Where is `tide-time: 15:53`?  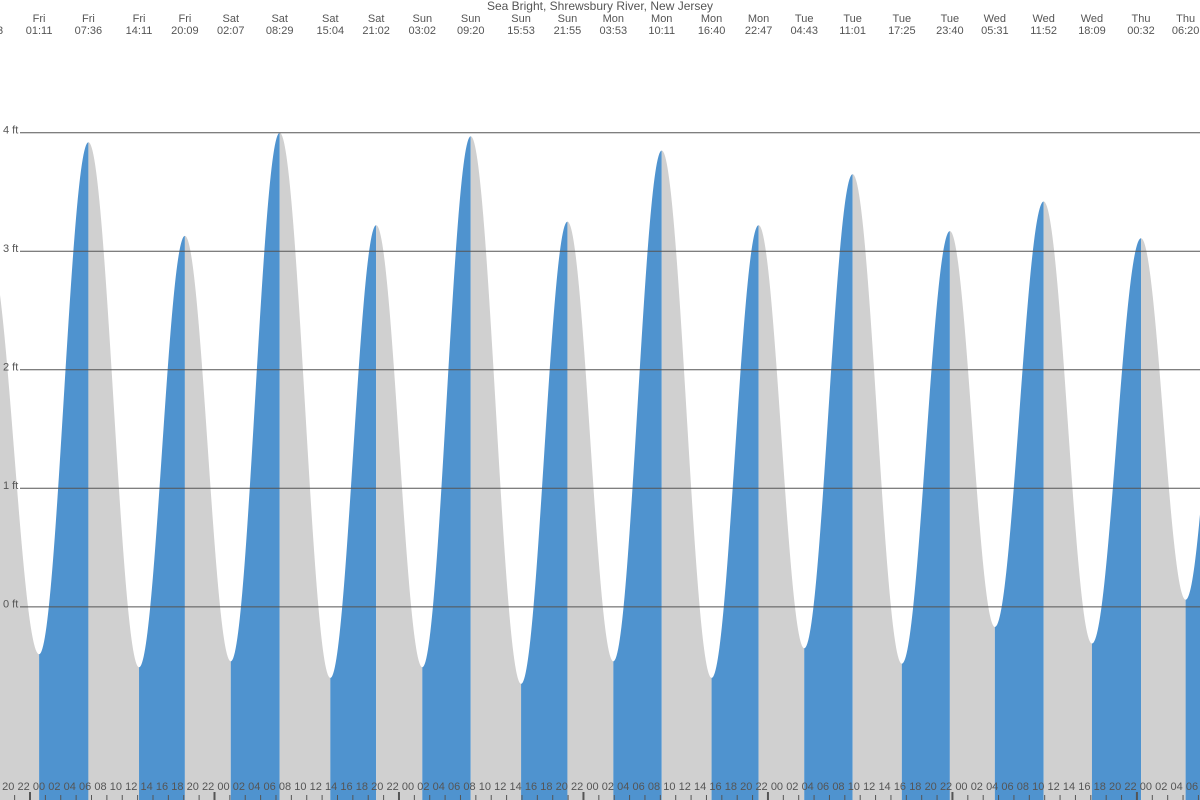 tide-time: 15:53 is located at coordinates (521, 31).